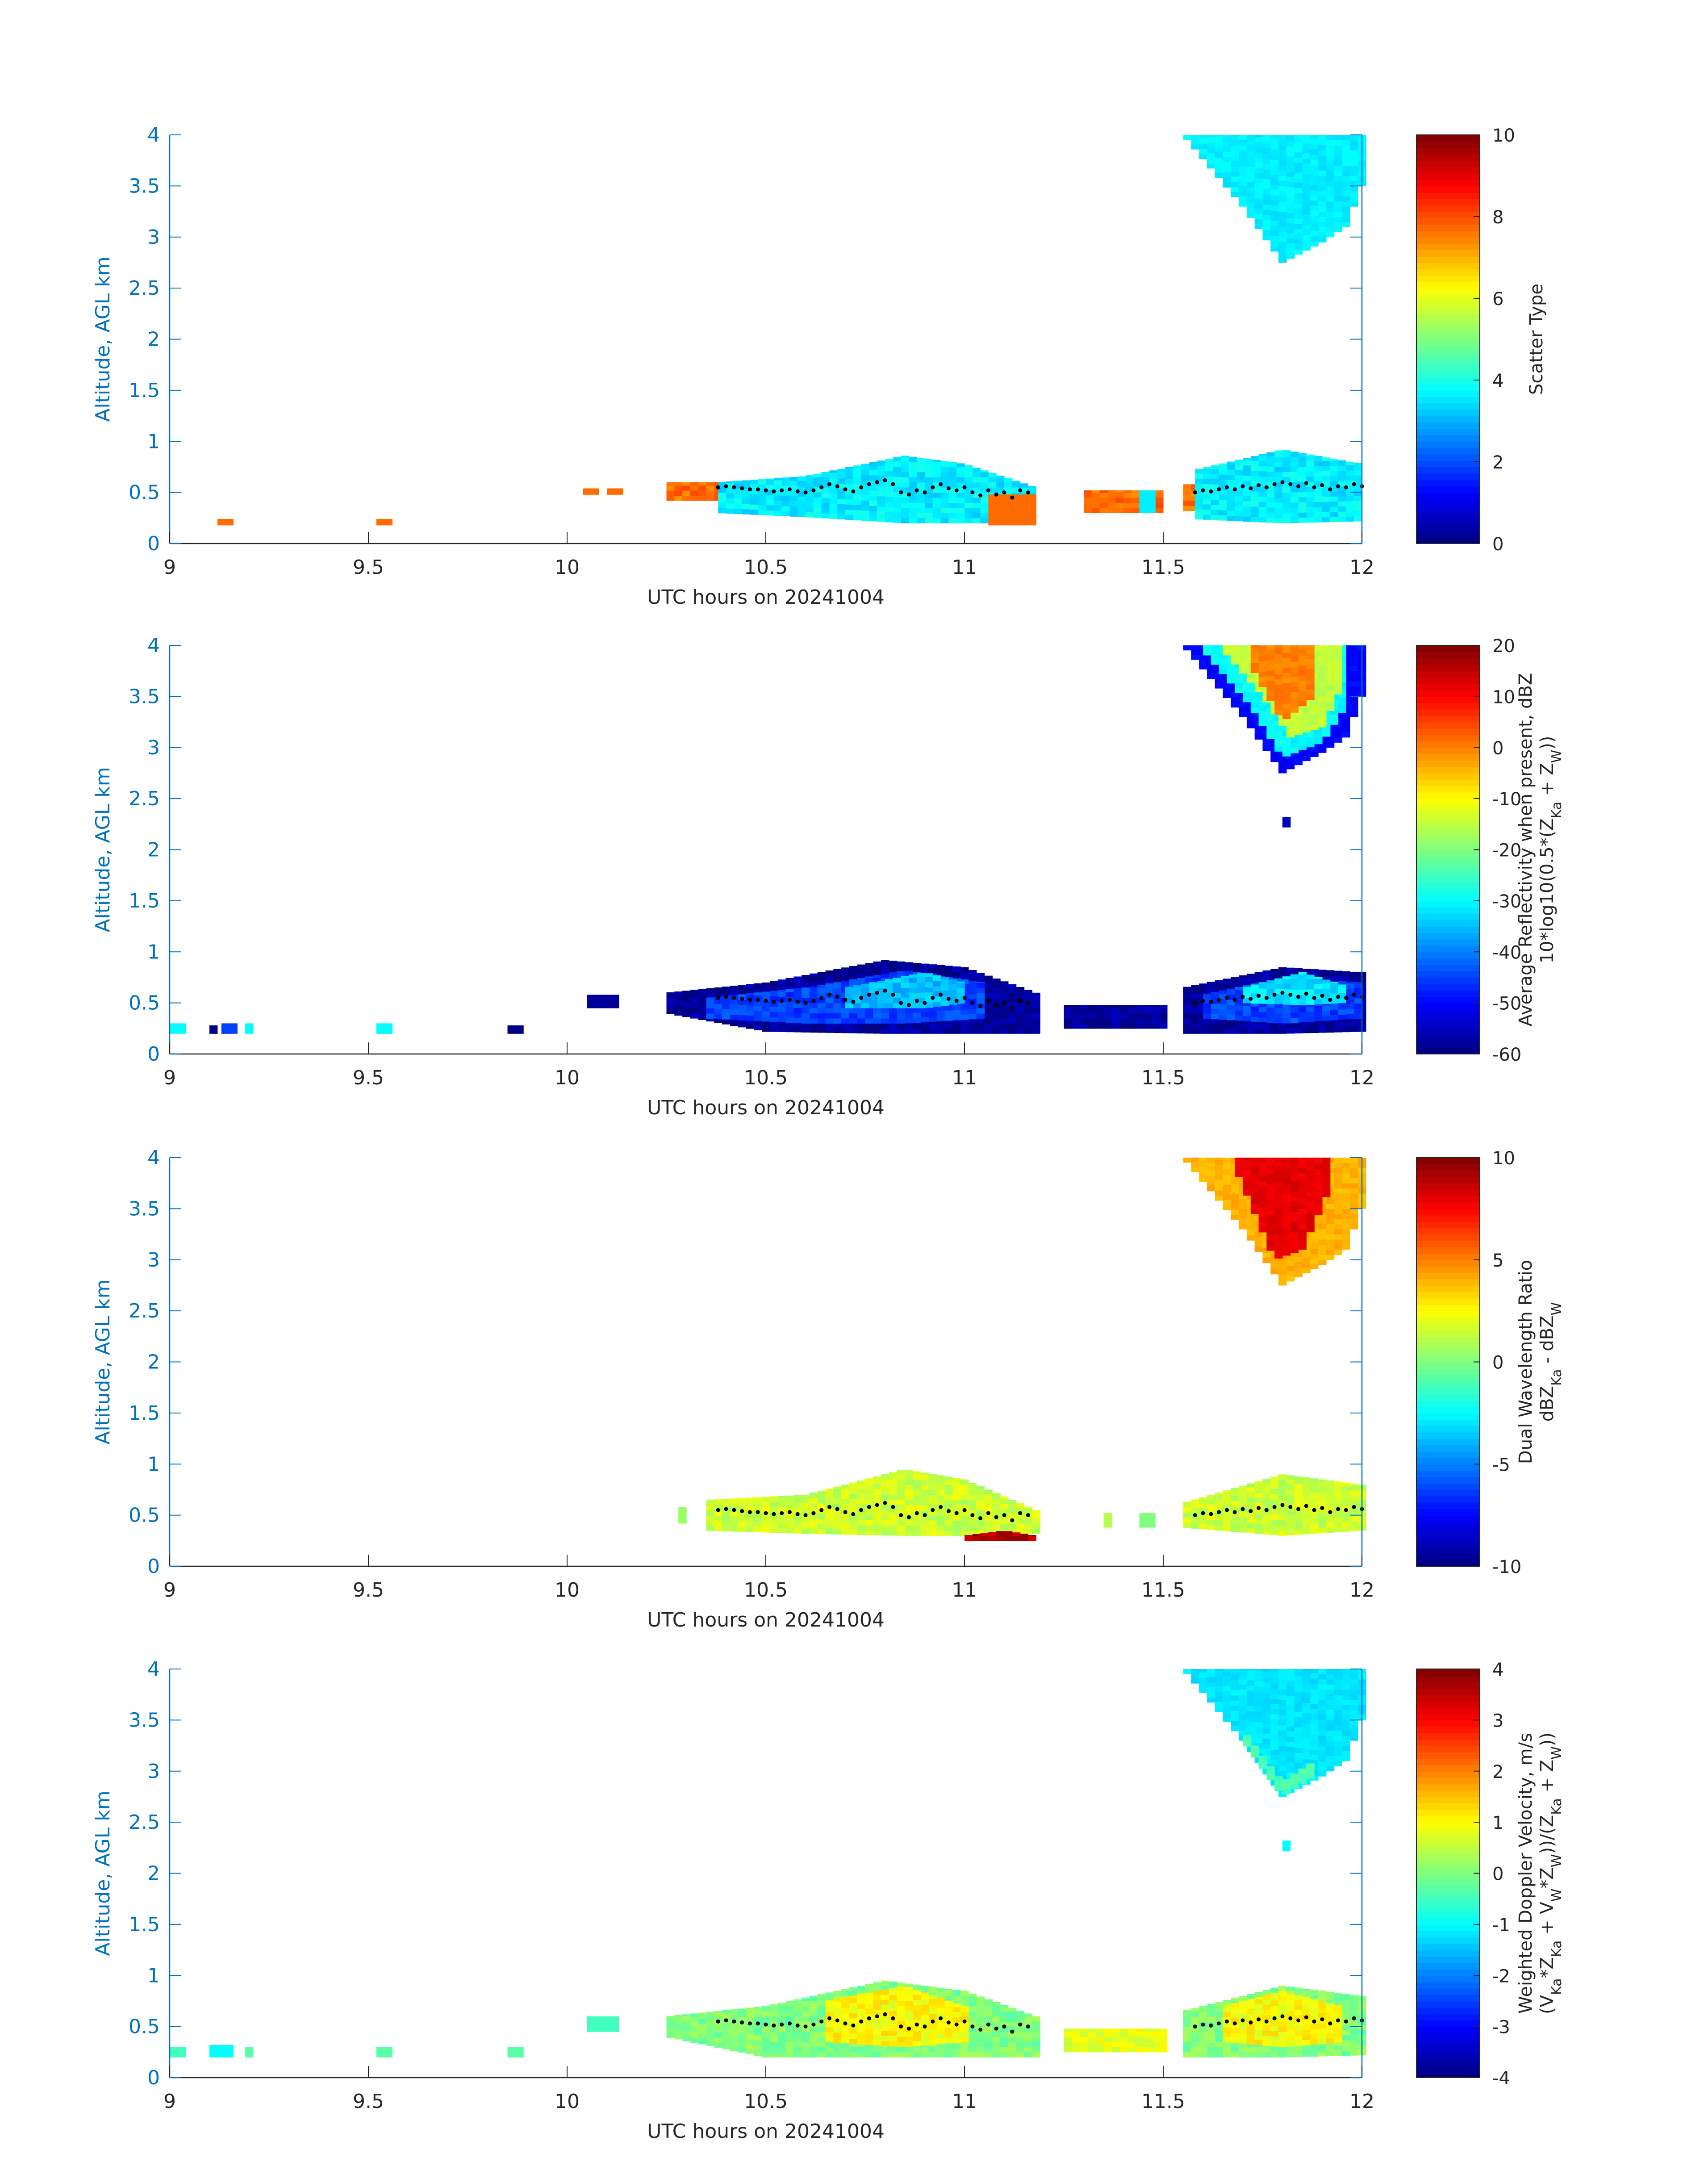  What do you see at coordinates (153, 441) in the screenshot?
I see `y-tick-label: 1` at bounding box center [153, 441].